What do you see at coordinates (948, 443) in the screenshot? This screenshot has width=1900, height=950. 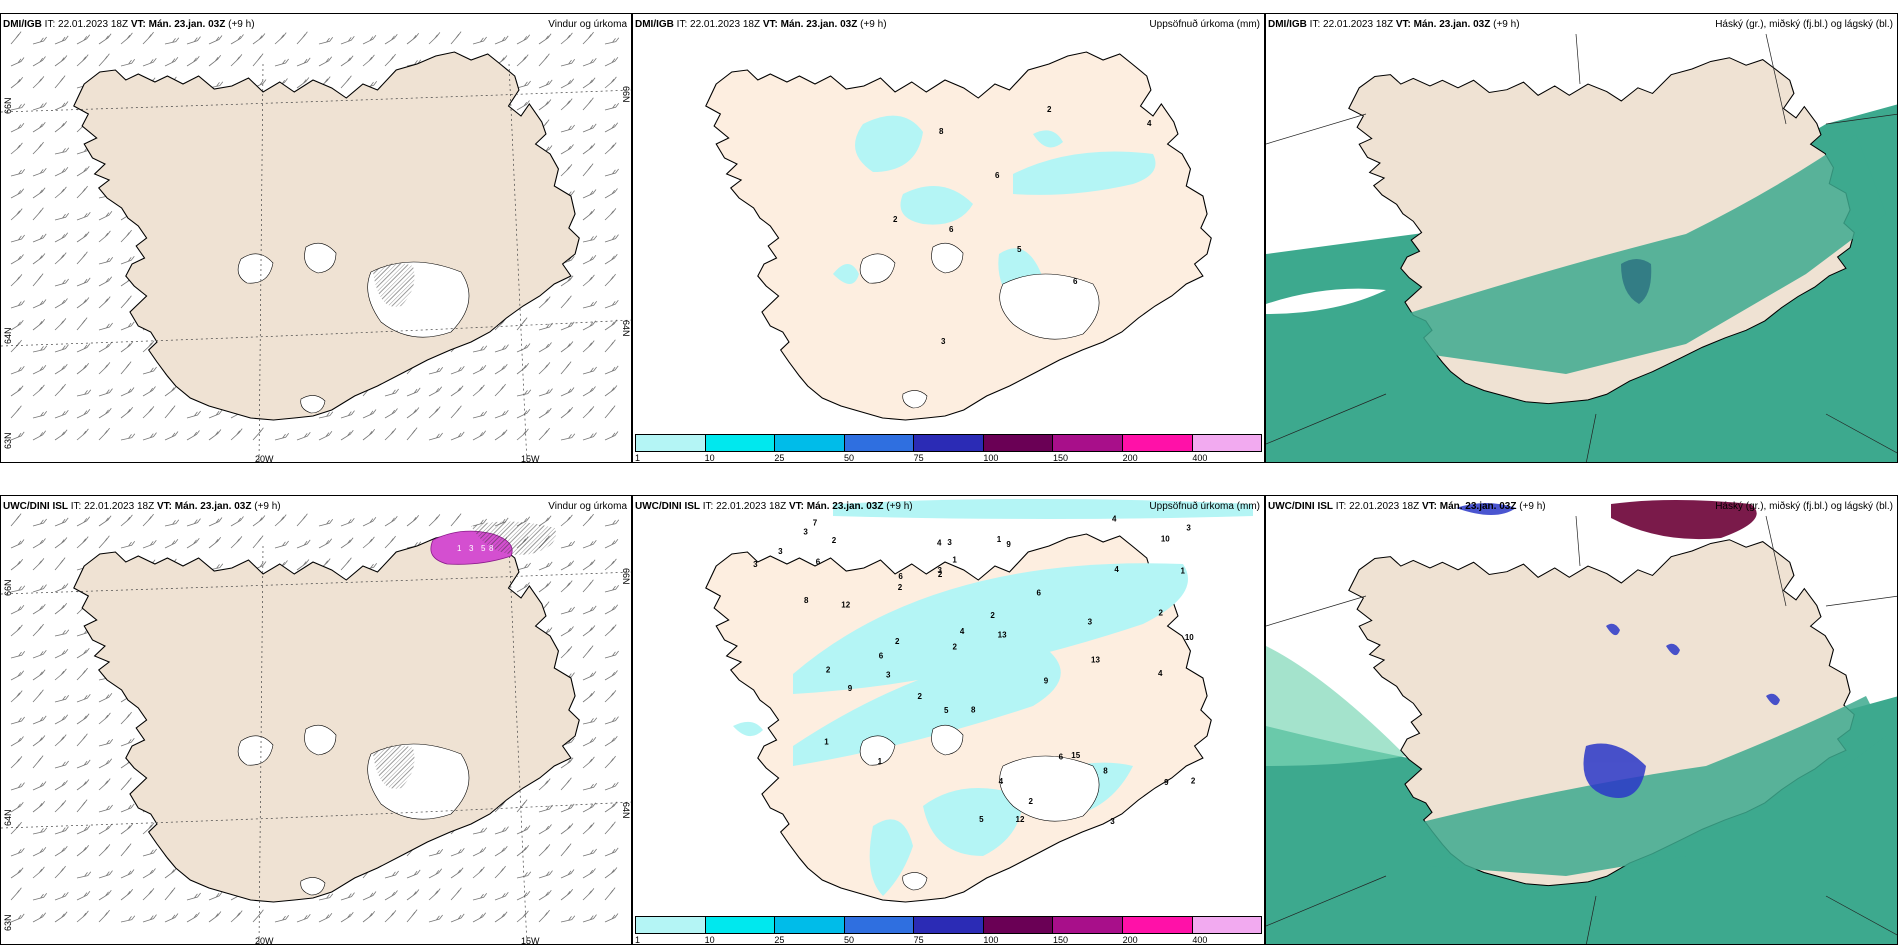 I see `colorbar` at bounding box center [948, 443].